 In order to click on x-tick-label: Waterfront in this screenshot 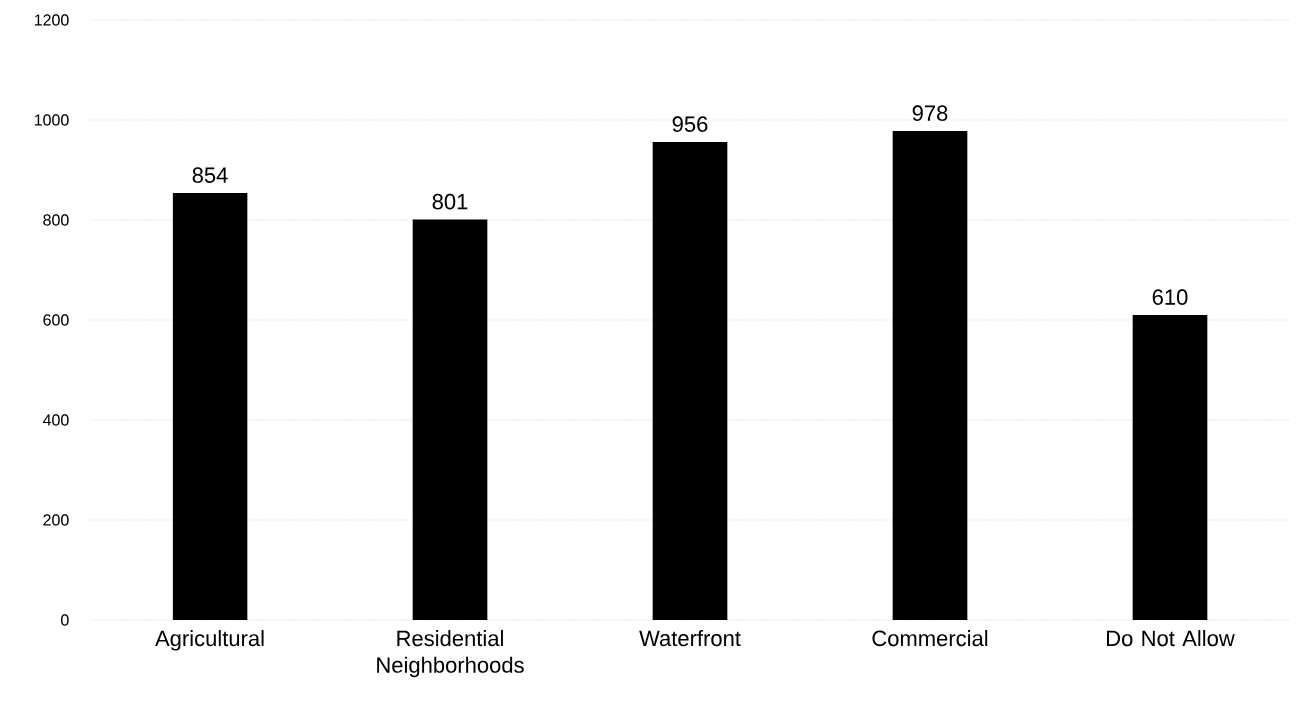, I will do `click(690, 638)`.